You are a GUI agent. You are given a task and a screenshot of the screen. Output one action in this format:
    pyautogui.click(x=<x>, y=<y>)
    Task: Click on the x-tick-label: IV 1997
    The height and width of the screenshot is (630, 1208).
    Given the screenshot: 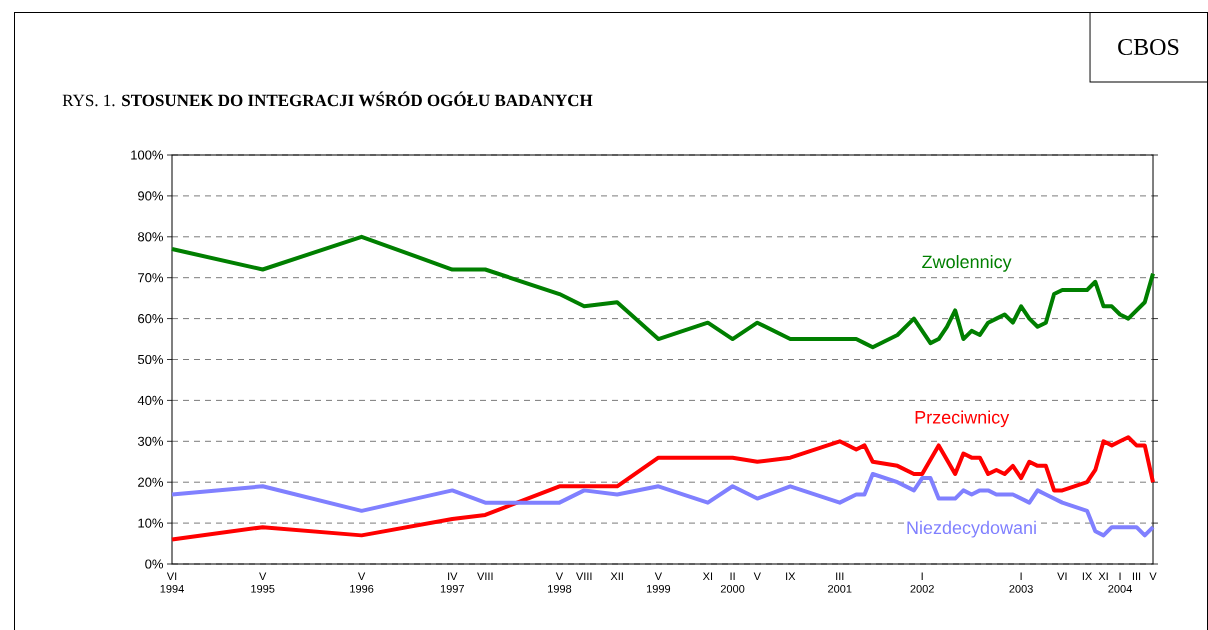 What is the action you would take?
    pyautogui.click(x=452, y=582)
    